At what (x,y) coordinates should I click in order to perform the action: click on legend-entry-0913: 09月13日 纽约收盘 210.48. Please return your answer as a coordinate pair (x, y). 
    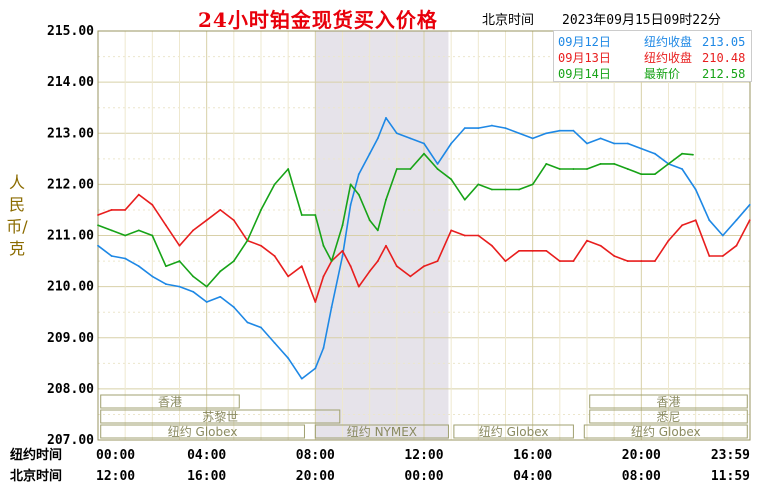
    Looking at the image, I should click on (651, 57).